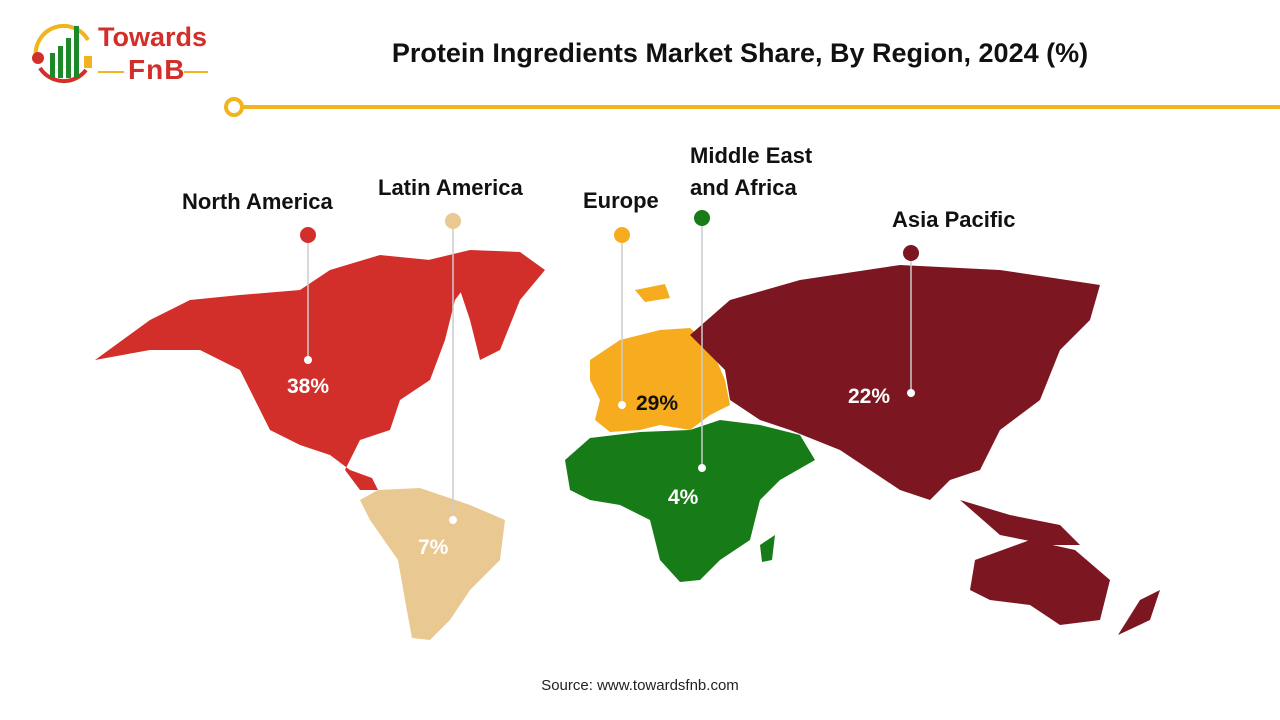 This screenshot has width=1280, height=720. What do you see at coordinates (308, 386) in the screenshot?
I see `value-north-america: 38%` at bounding box center [308, 386].